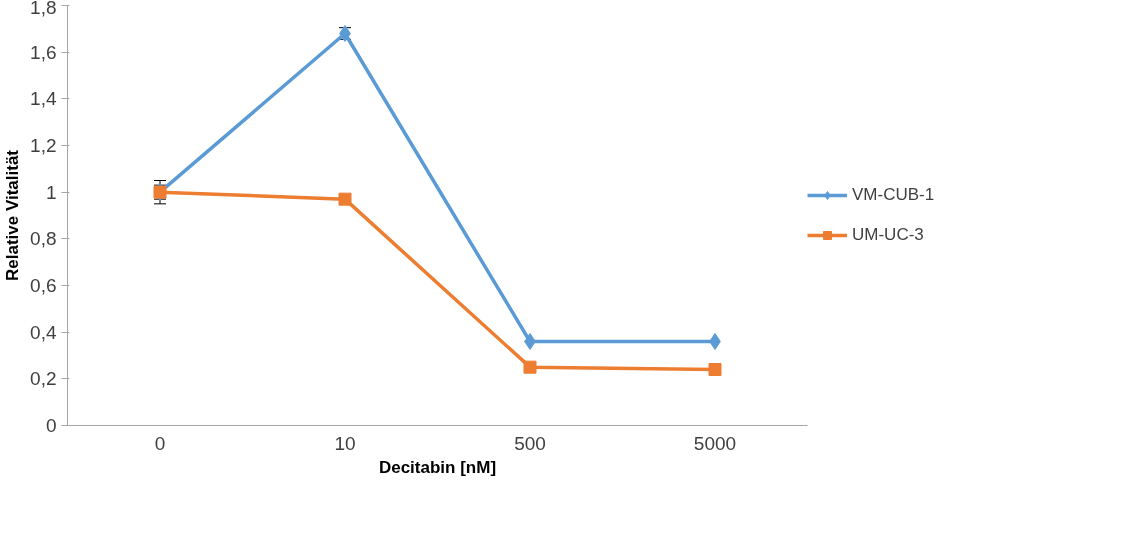 This screenshot has height=551, width=1127. Describe the element at coordinates (51, 192) in the screenshot. I see `y-tick-label: 1` at that location.